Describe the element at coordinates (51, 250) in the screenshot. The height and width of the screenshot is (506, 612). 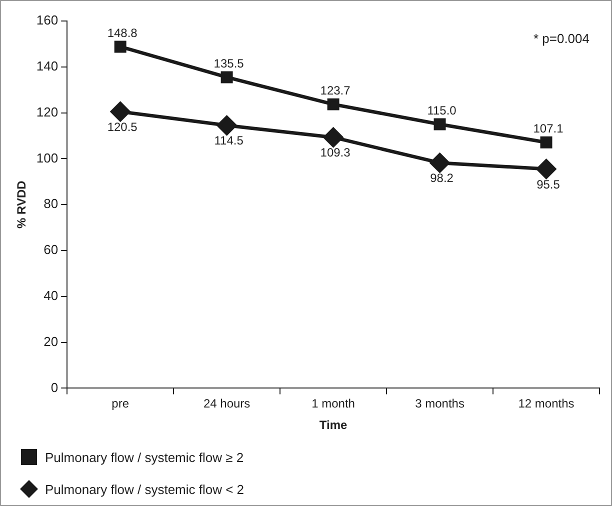
I see `y-tick-label: 60` at that location.